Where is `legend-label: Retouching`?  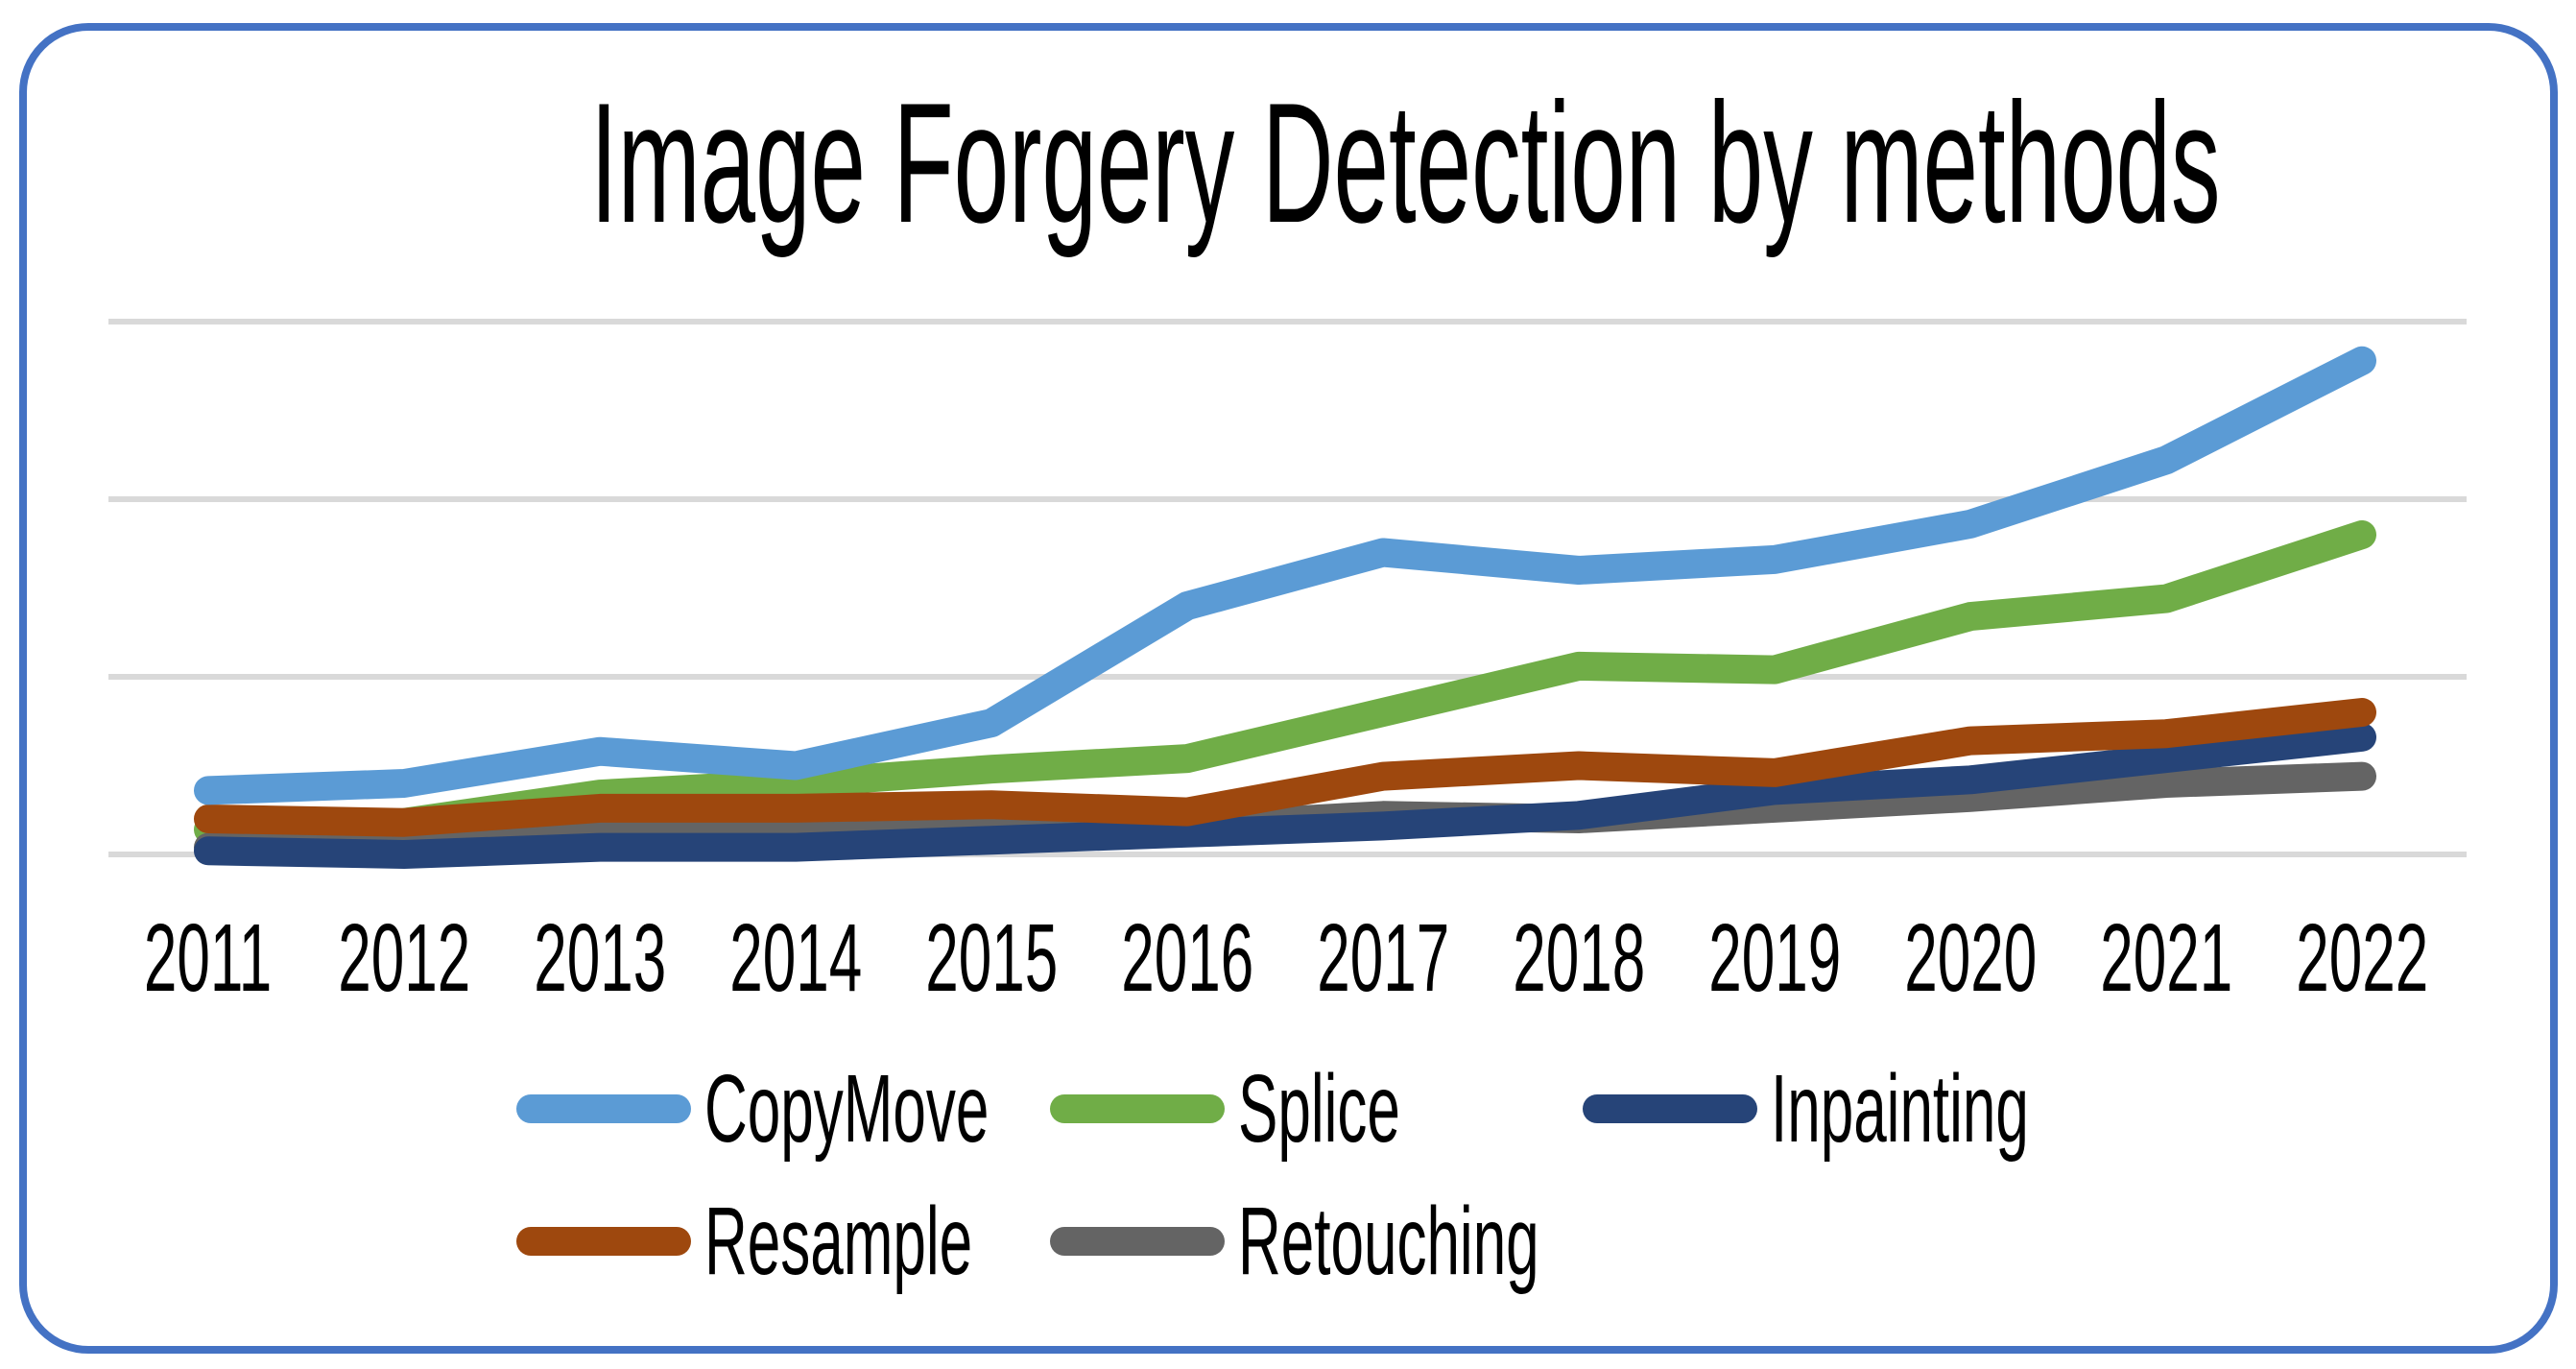 legend-label: Retouching is located at coordinates (1388, 1241).